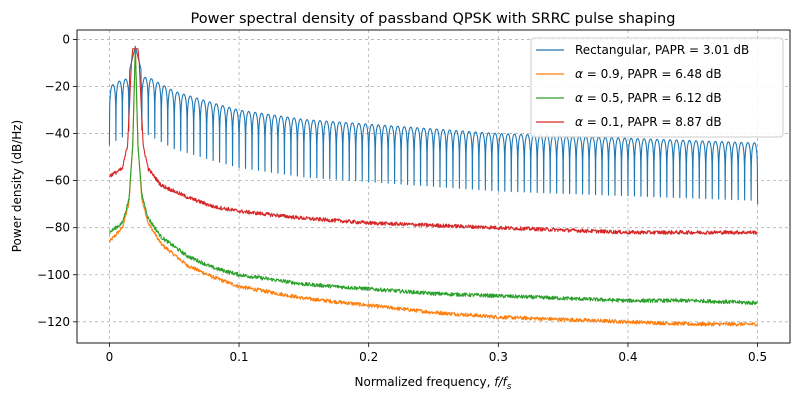 This screenshot has height=400, width=800. What do you see at coordinates (57, 134) in the screenshot?
I see `y-tick-label: −40` at bounding box center [57, 134].